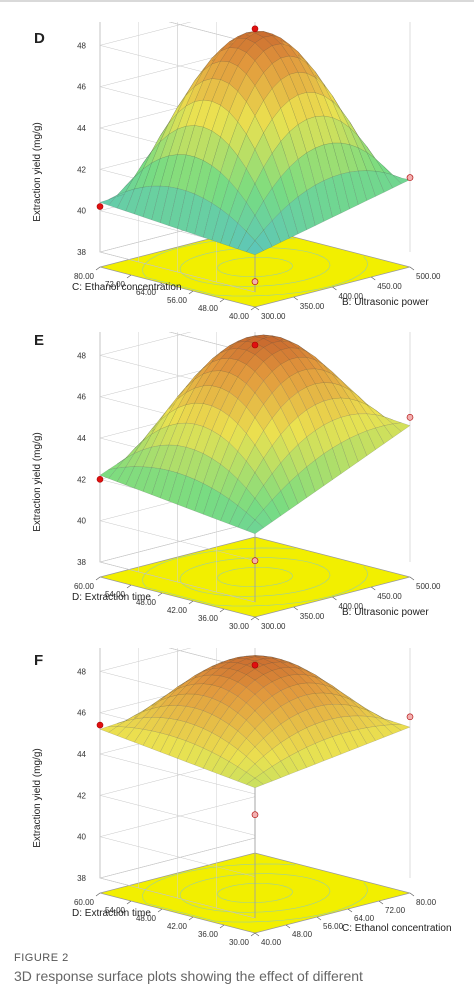  Describe the element at coordinates (428, 276) in the screenshot. I see `x-tick-label: 500.00` at that location.